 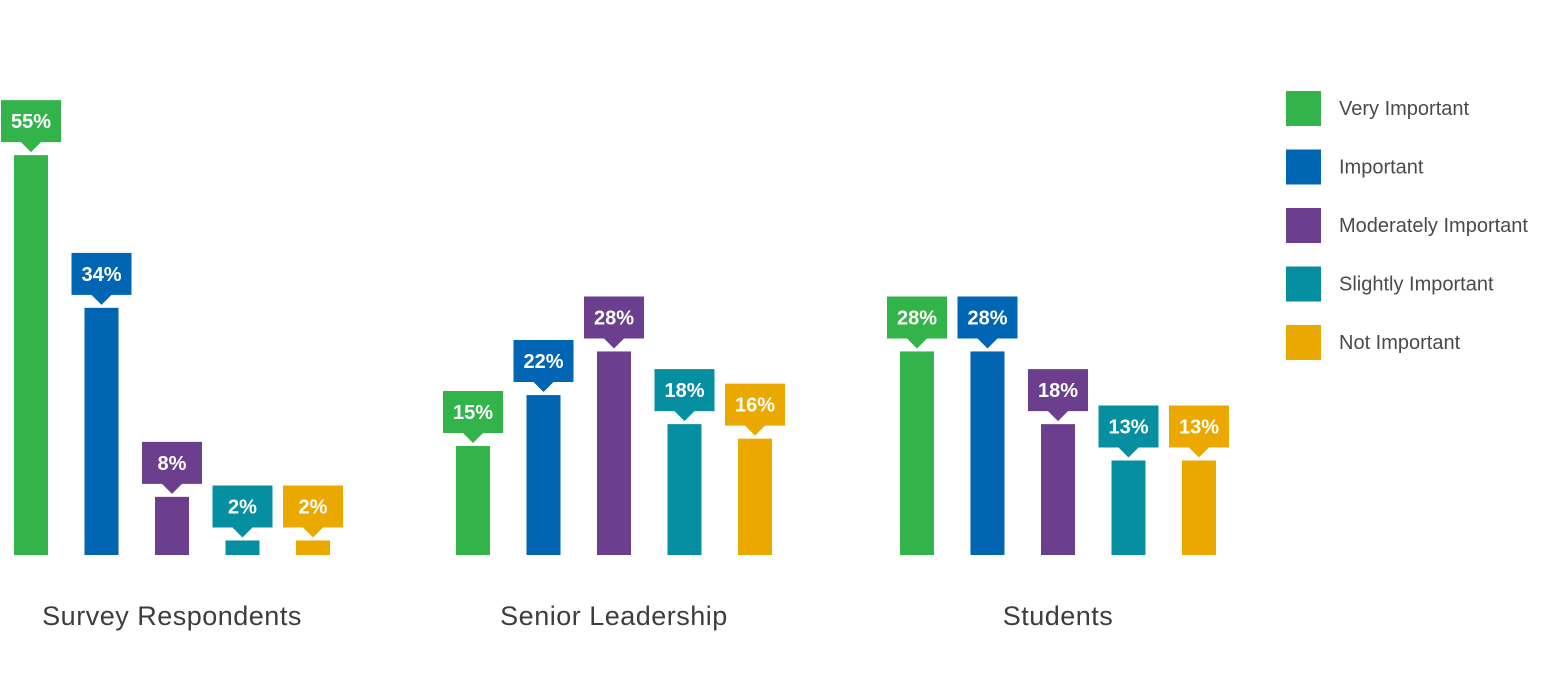 I want to click on legend-swatch-slightly-important, so click(x=1303, y=284).